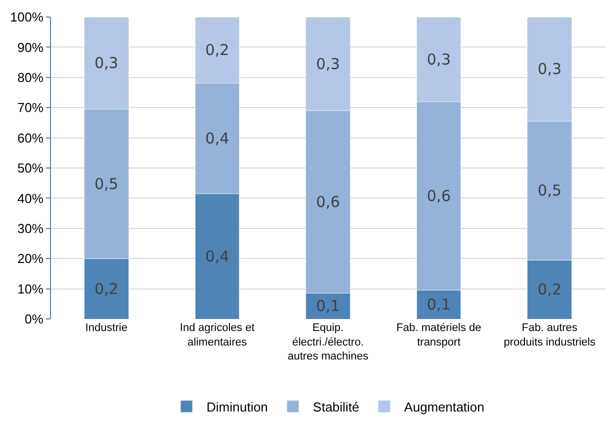 This screenshot has height=431, width=615. I want to click on y-tick-label: 30%, so click(30, 228).